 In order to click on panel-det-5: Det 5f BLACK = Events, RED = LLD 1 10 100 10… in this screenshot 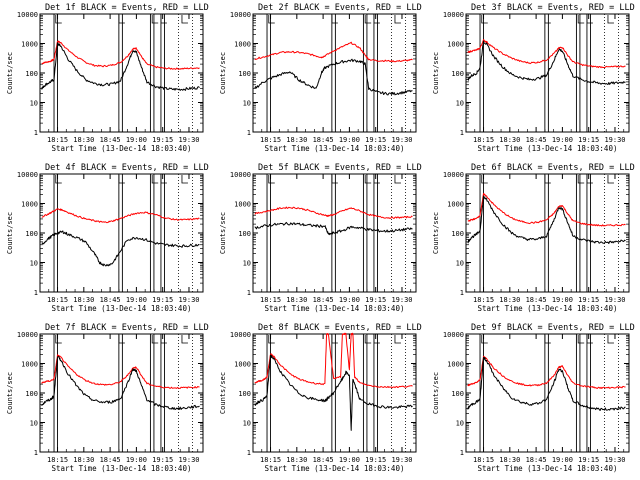, I will do `click(320, 238)`.